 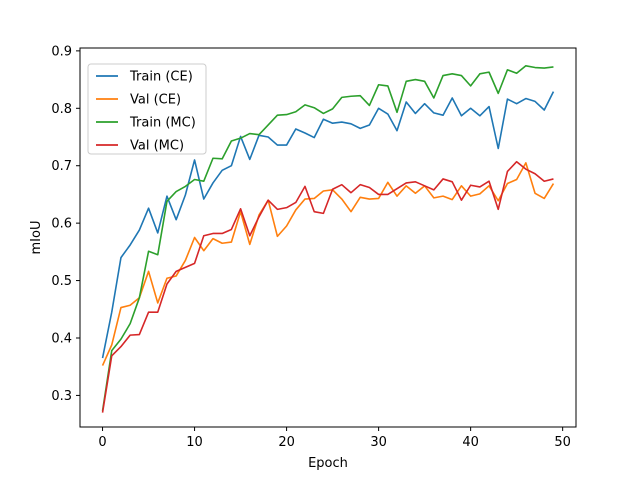 What do you see at coordinates (194, 442) in the screenshot?
I see `x-tick-label: 10` at bounding box center [194, 442].